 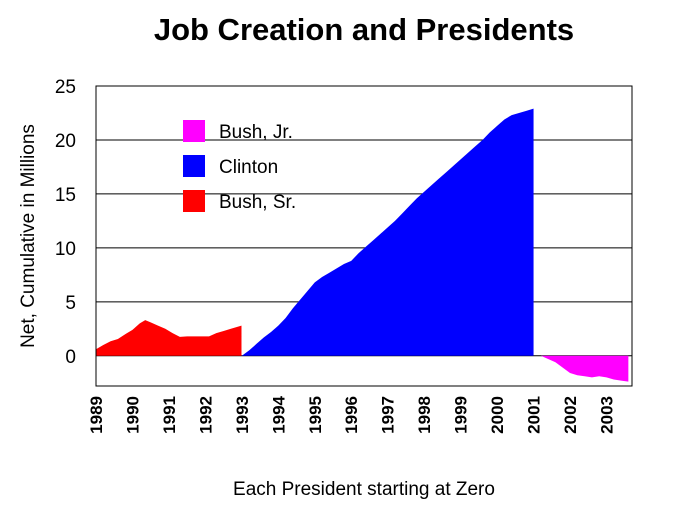 What do you see at coordinates (461, 415) in the screenshot?
I see `x-tick-label: 1999` at bounding box center [461, 415].